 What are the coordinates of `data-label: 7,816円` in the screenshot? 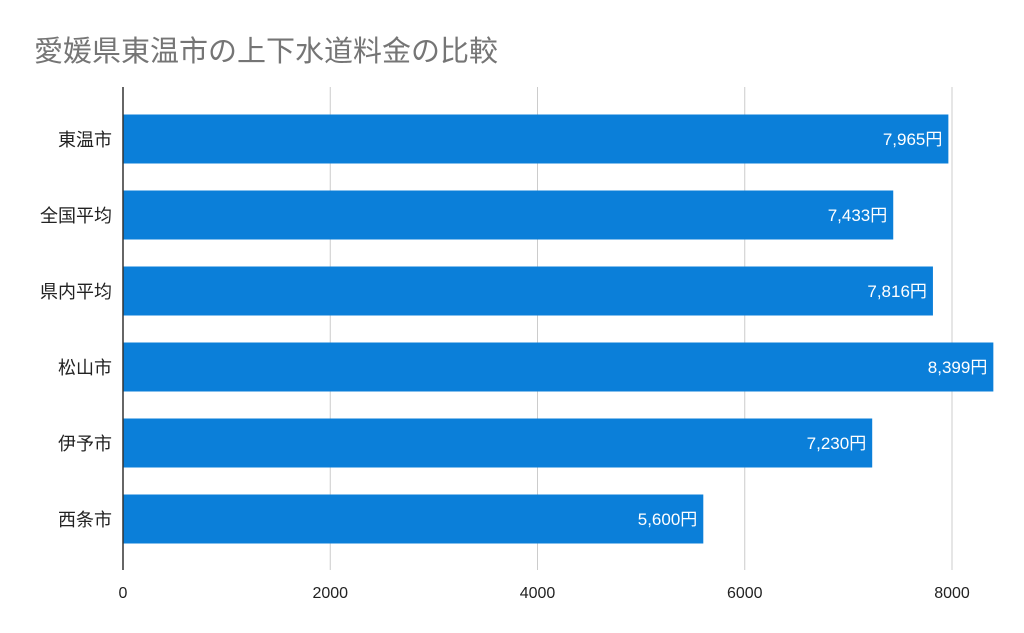 It's located at (897, 291).